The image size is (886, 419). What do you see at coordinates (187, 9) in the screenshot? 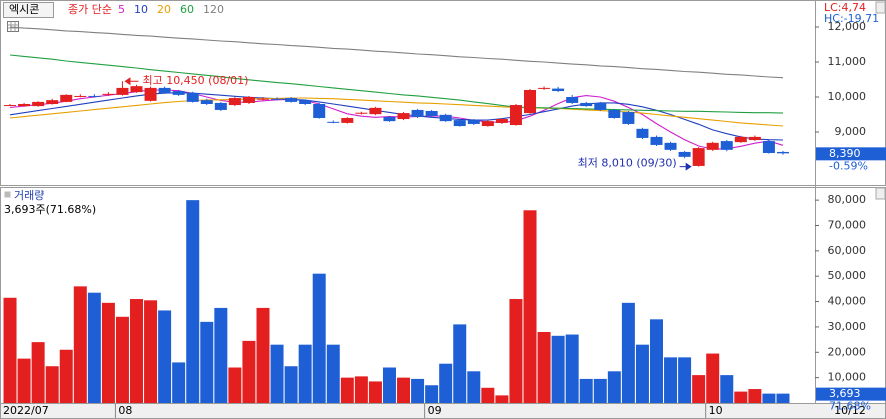
I see `legend-entry: 60` at bounding box center [187, 9].